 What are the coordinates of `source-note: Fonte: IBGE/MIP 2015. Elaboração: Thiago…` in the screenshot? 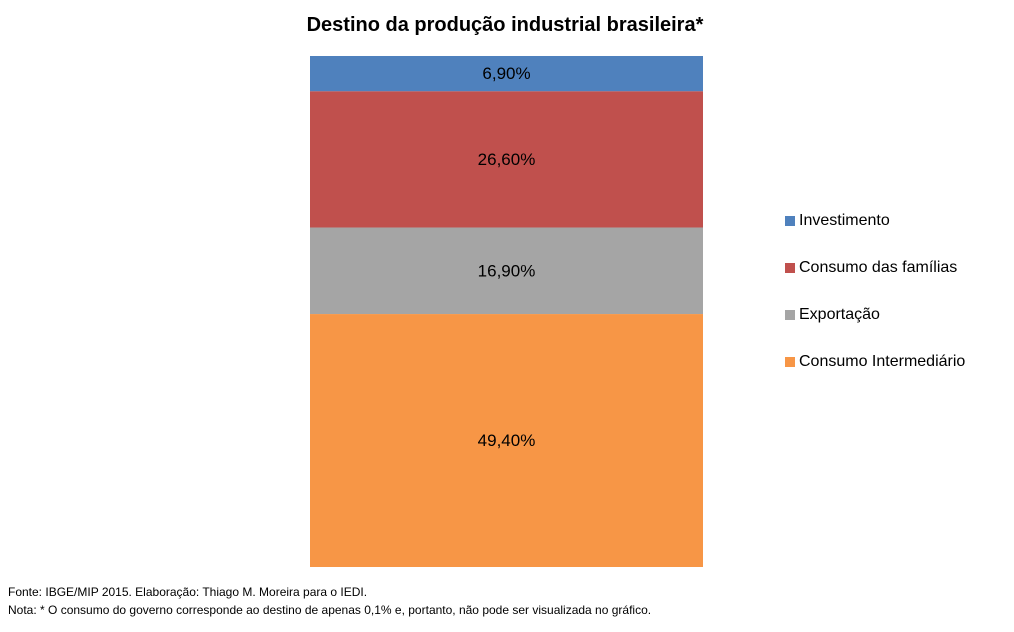 It's located at (188, 592).